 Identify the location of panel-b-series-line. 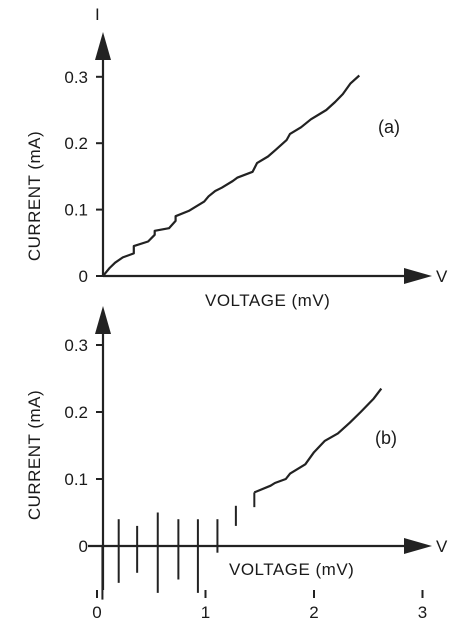
(318, 440).